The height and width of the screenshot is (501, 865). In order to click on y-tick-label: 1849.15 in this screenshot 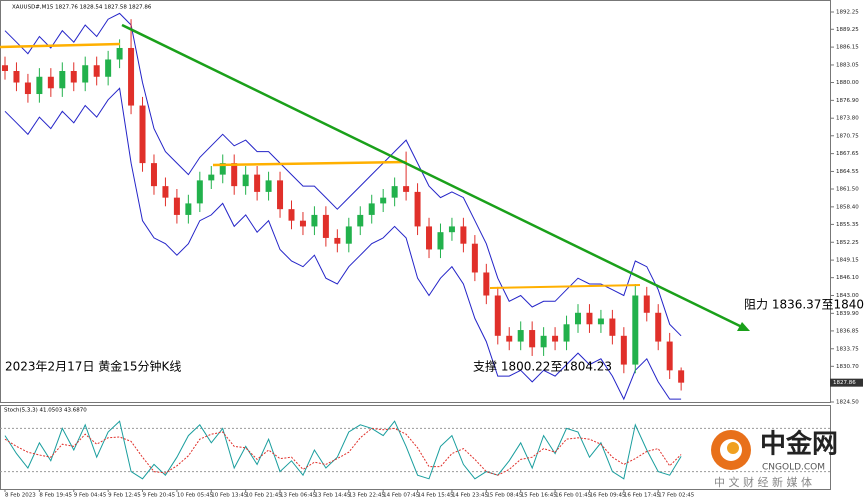, I will do `click(847, 261)`.